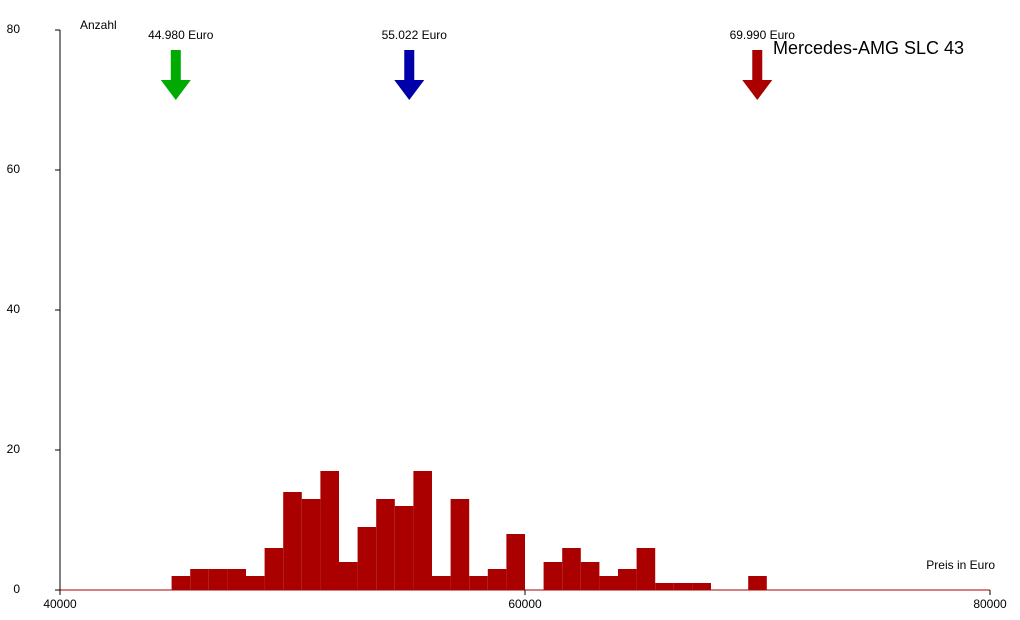 This screenshot has height=620, width=1020. What do you see at coordinates (868, 48) in the screenshot?
I see `chart-title: Mercedes-AMG SLC 43` at bounding box center [868, 48].